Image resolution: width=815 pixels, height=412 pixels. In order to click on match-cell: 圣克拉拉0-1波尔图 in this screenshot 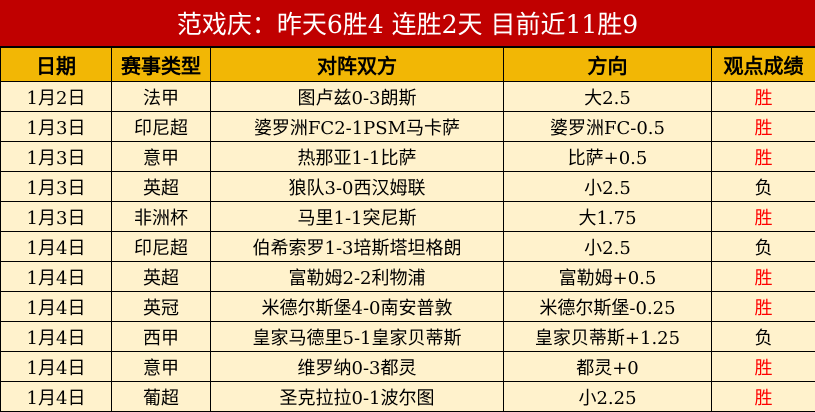, I will do `click(357, 396)`.